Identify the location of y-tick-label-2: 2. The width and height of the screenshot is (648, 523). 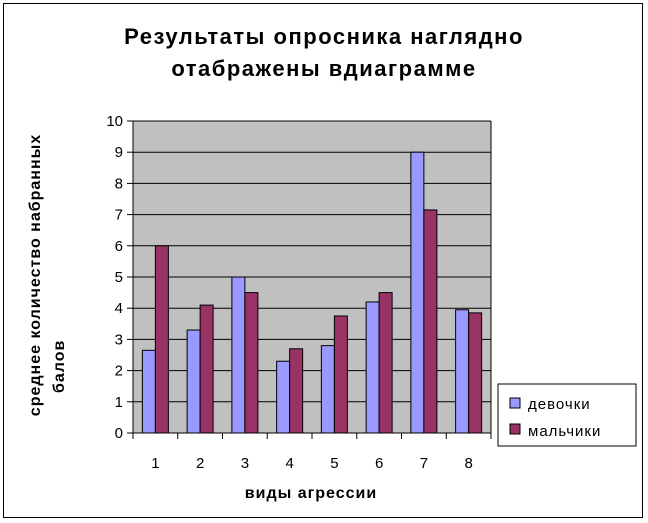
(119, 371).